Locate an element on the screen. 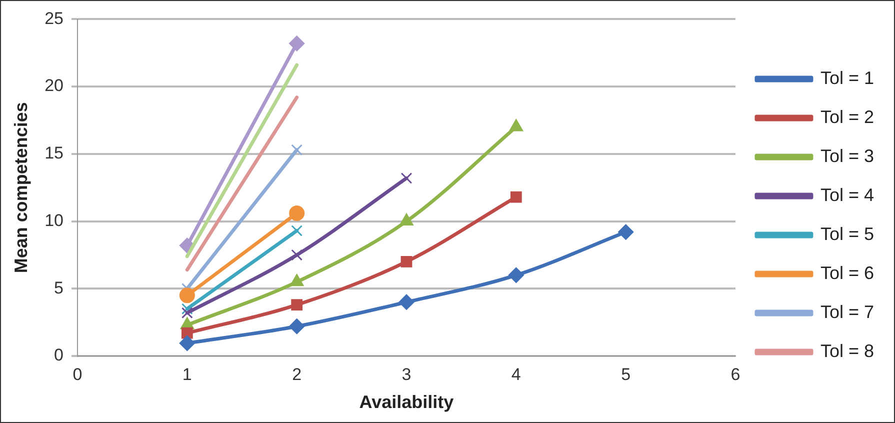 The height and width of the screenshot is (423, 895). x-tick-label: 1 is located at coordinates (187, 374).